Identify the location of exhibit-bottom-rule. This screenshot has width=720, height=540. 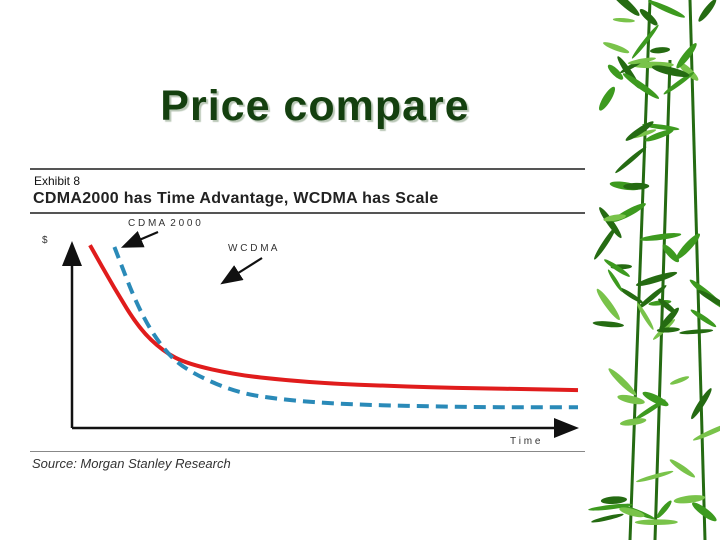
(307, 451).